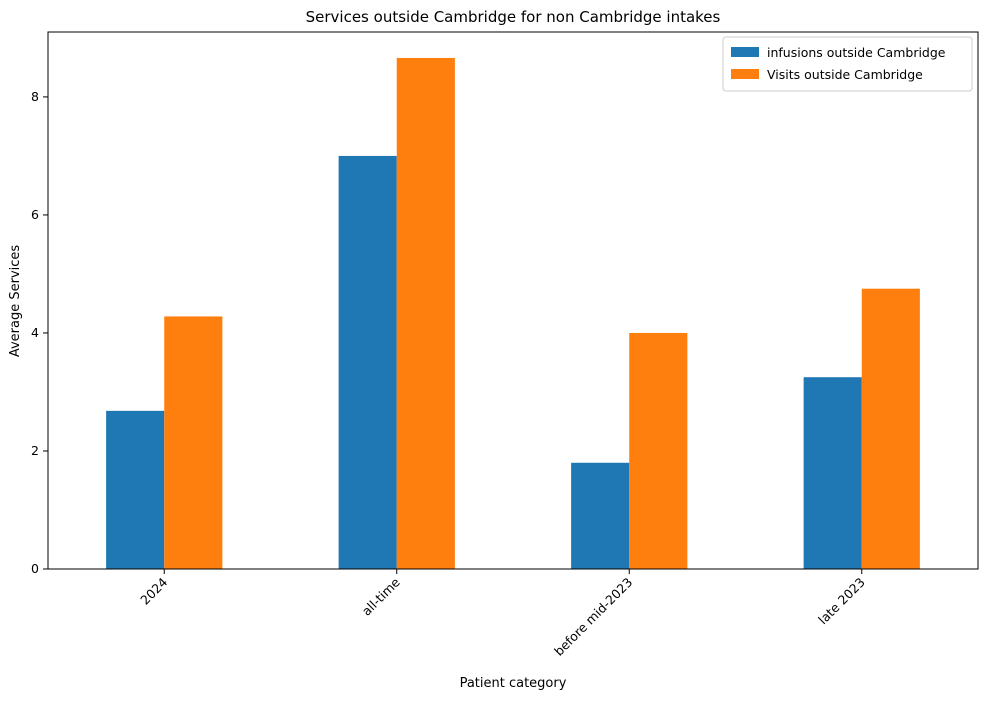 The image size is (988, 704). Describe the element at coordinates (845, 74) in the screenshot. I see `legend-label: Visits outside Cambridge` at that location.